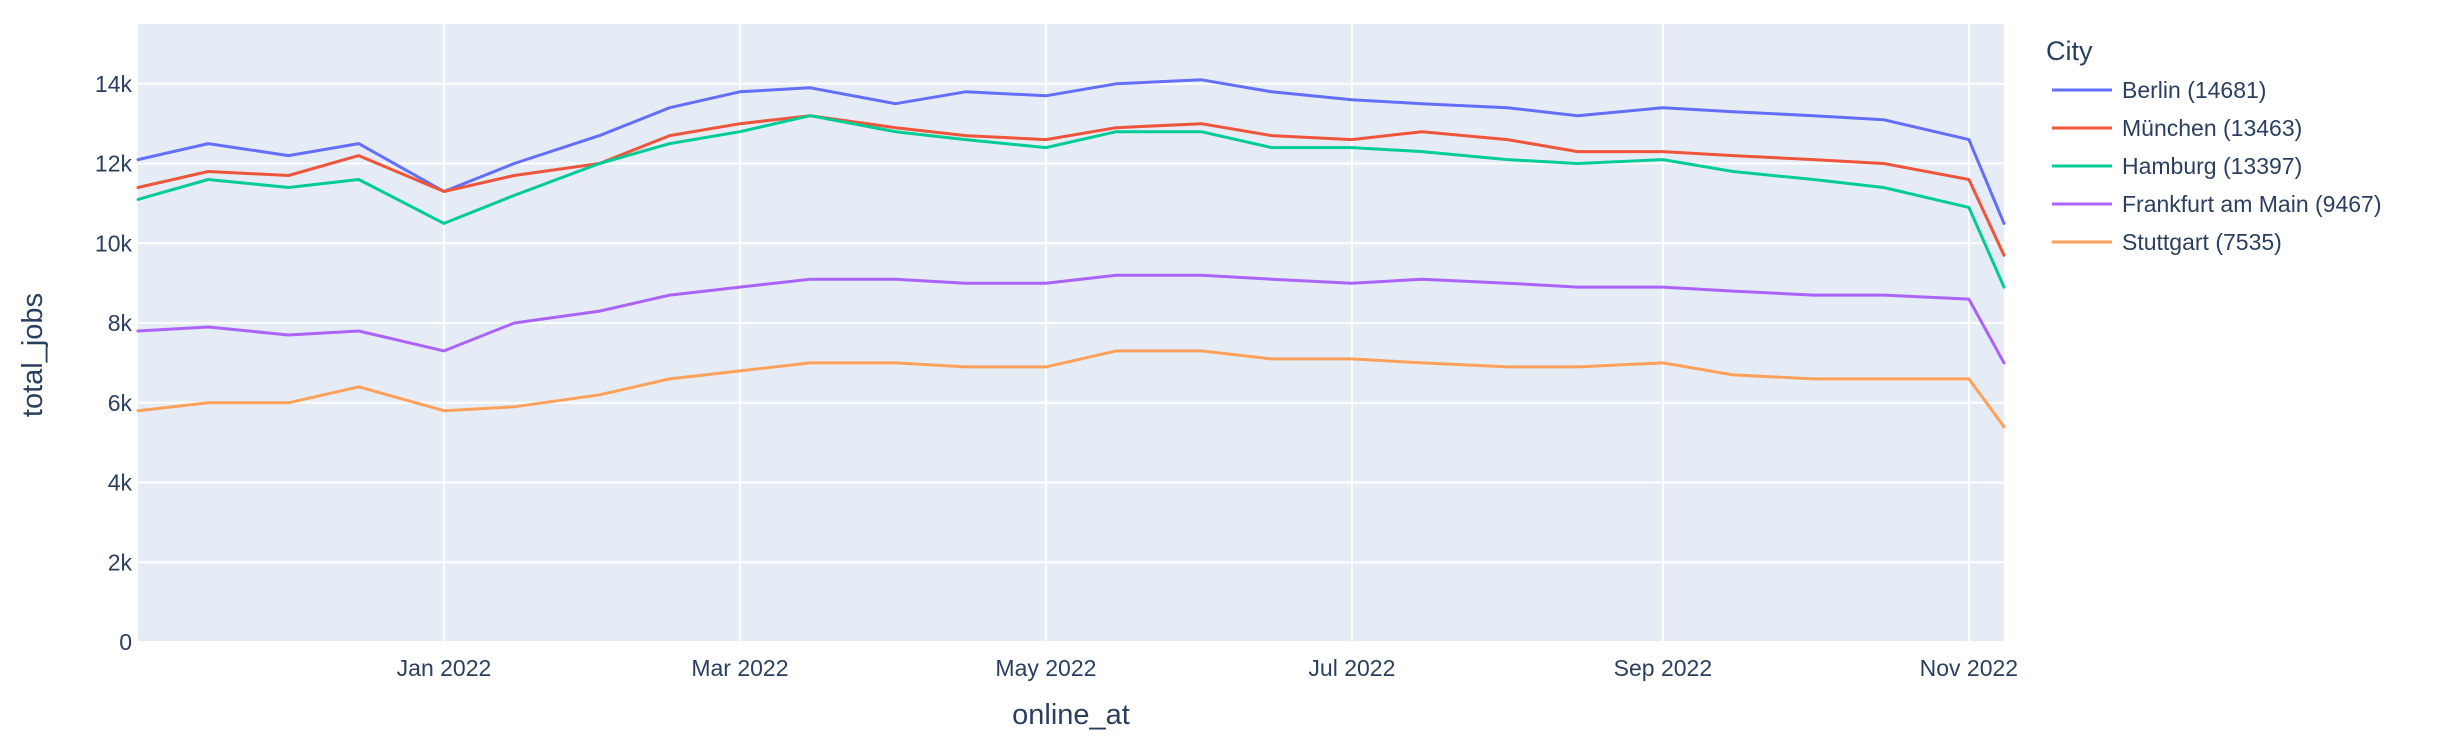 The image size is (2460, 752). Describe the element at coordinates (444, 668) in the screenshot. I see `x-tick-label: Jan 2022` at that location.